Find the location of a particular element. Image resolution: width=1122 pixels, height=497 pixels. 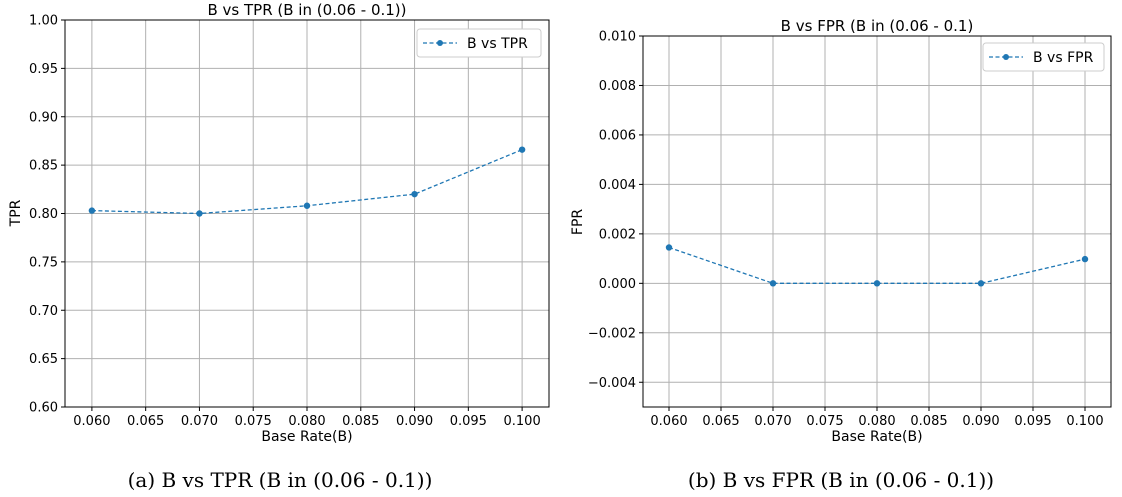

tpr-legend-label: B vs TPR is located at coordinates (497, 44).